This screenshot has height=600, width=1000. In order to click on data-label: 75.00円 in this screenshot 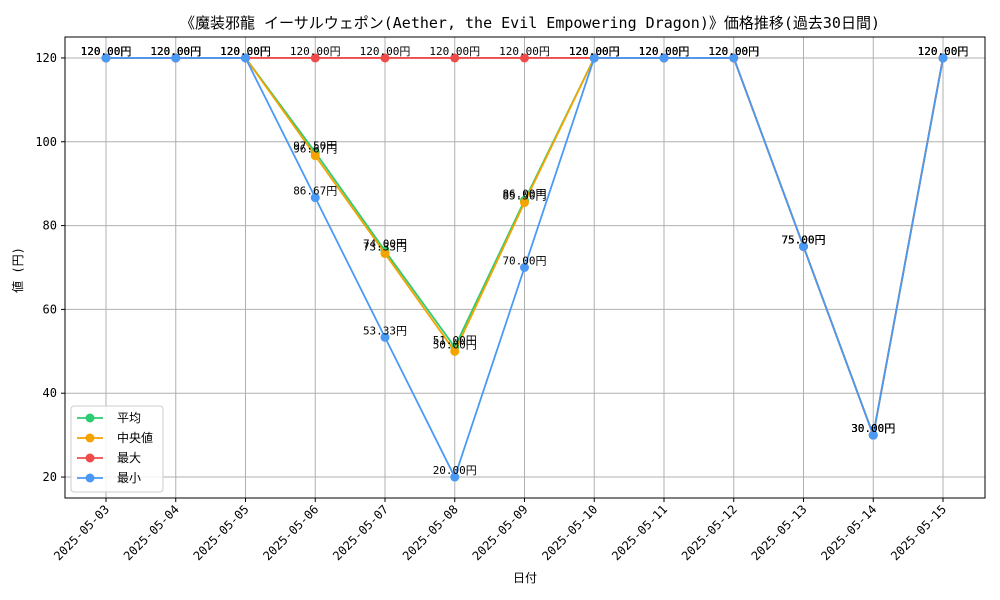, I will do `click(803, 240)`.